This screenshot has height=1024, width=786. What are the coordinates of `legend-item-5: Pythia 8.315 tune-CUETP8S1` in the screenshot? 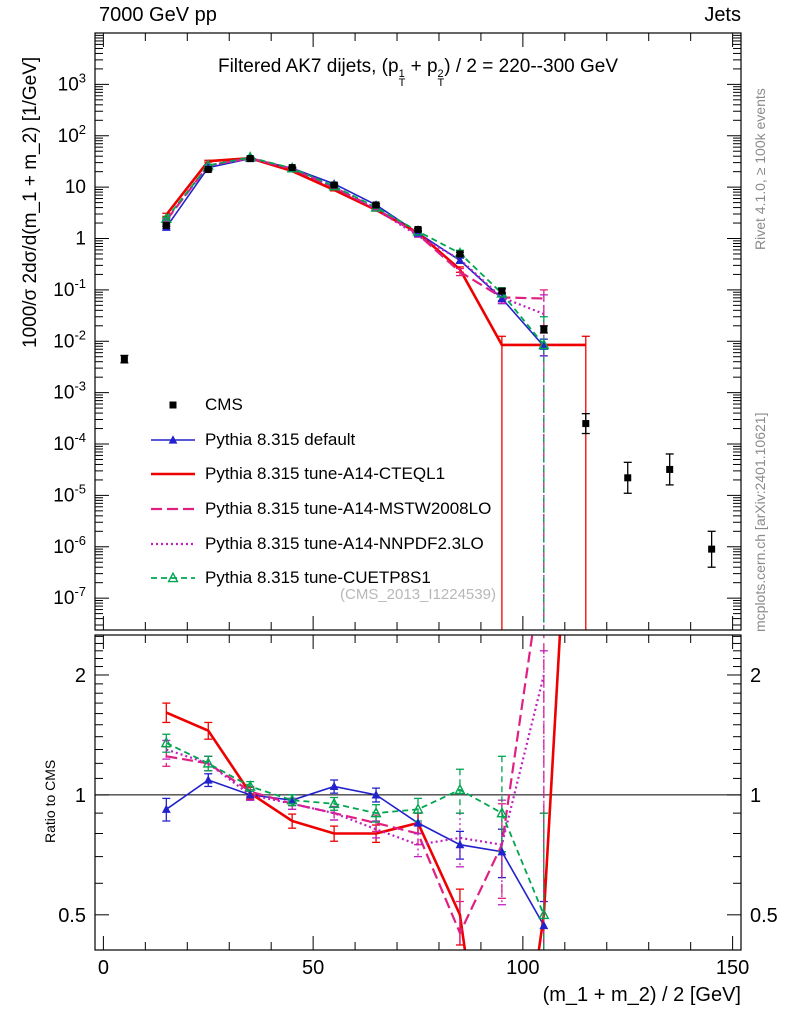 It's located at (320, 578).